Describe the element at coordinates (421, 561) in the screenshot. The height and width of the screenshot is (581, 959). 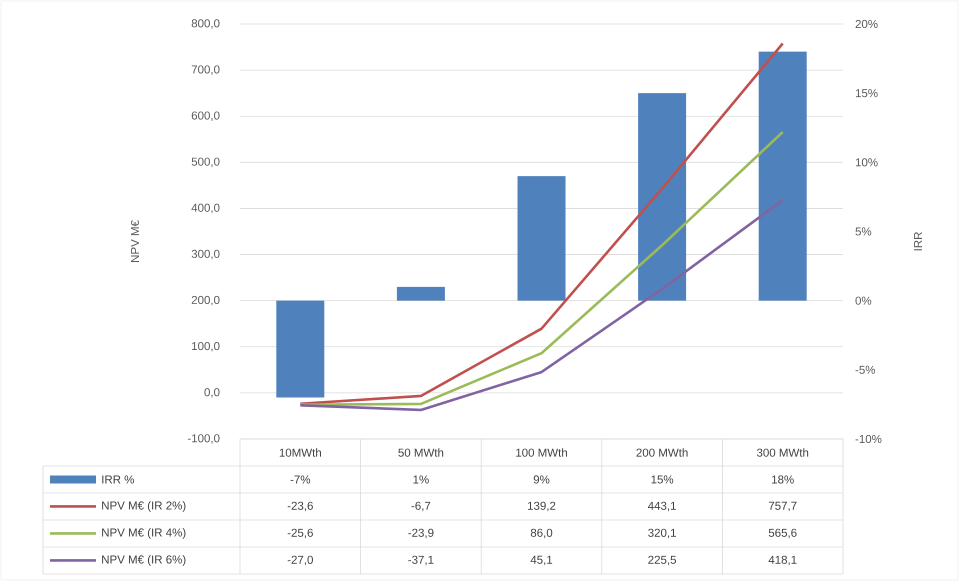
I see `data-label: -37,1` at that location.